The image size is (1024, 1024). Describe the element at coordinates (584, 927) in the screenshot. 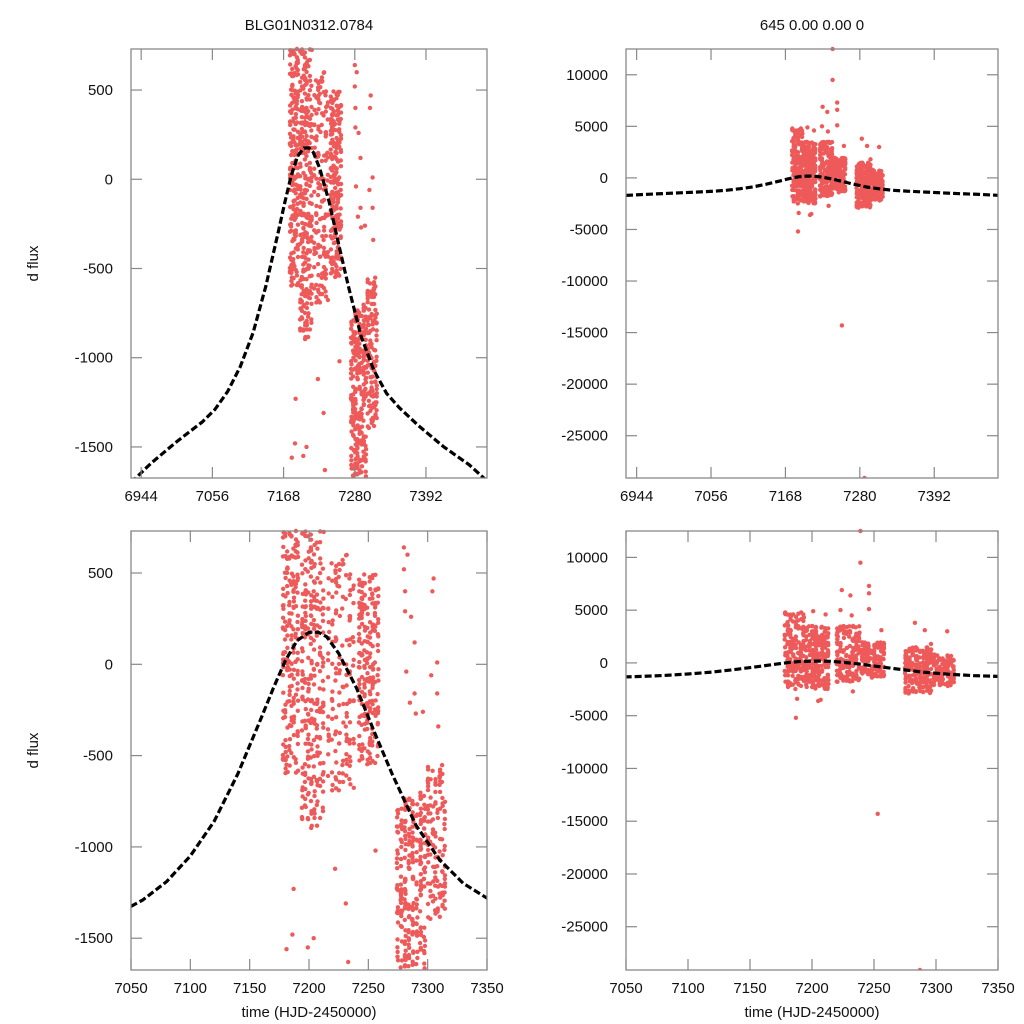

I see `y-tick-label: -25000` at that location.